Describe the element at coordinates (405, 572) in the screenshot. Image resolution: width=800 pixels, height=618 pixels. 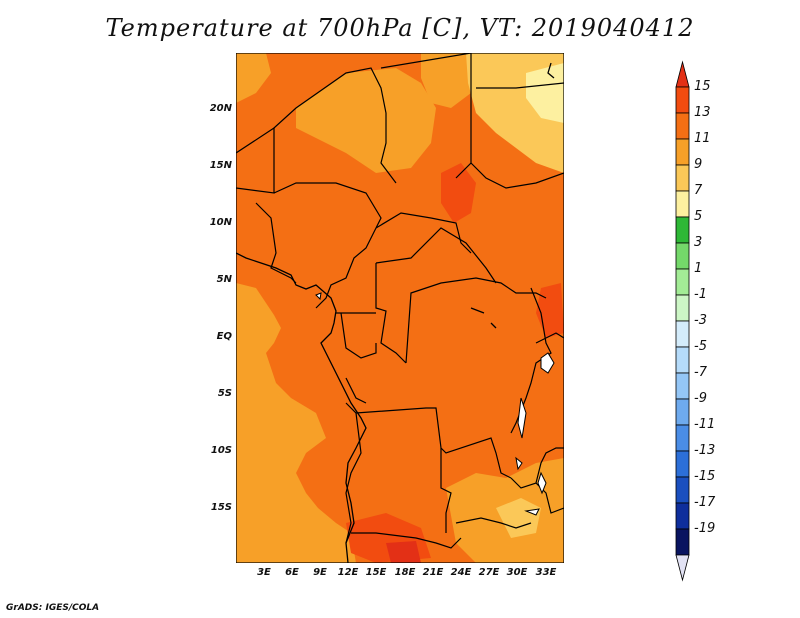
I see `lon-label-18e: 18E` at that location.